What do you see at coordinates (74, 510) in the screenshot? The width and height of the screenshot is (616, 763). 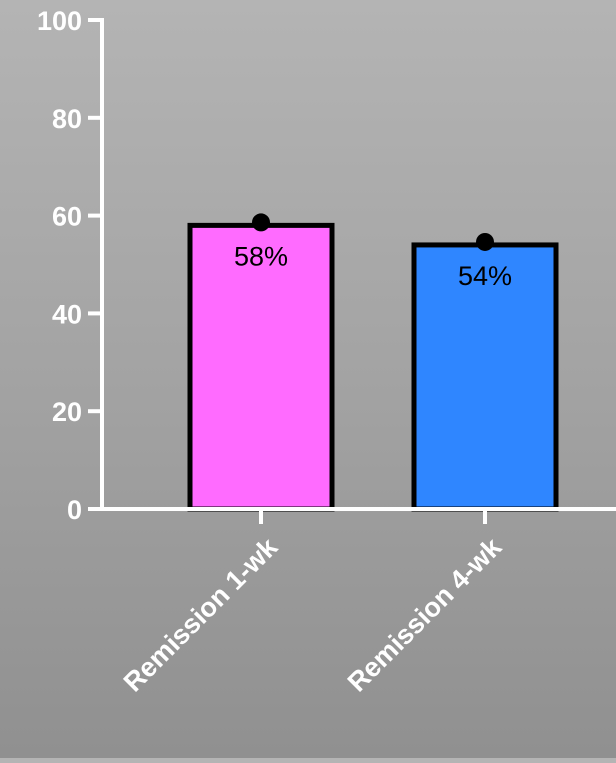 I see `y-tick-label-0: 0` at bounding box center [74, 510].